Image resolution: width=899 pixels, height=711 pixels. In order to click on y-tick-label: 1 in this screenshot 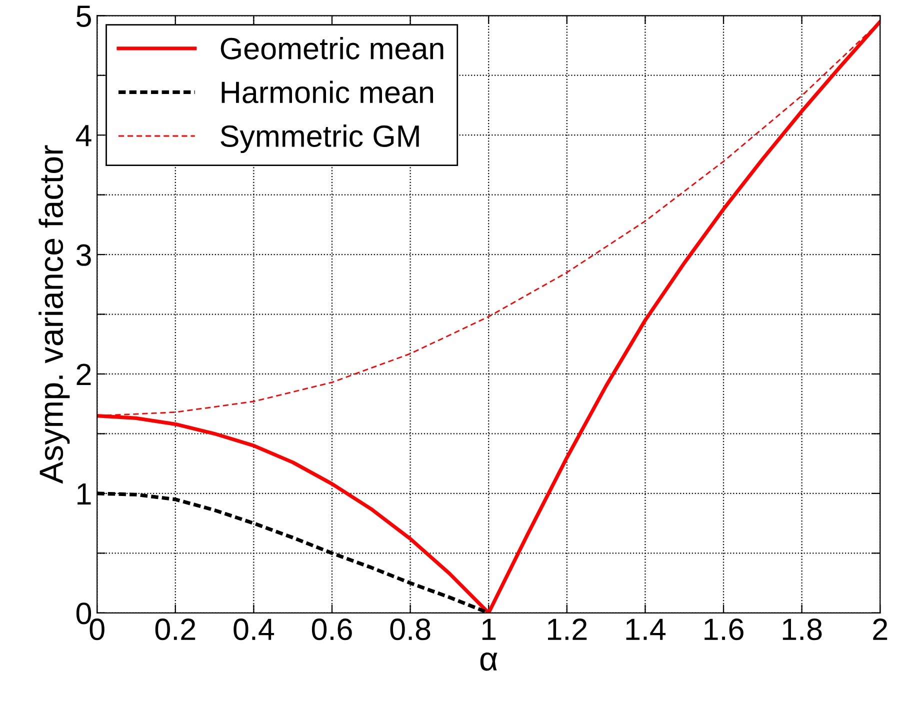, I will do `click(84, 494)`.